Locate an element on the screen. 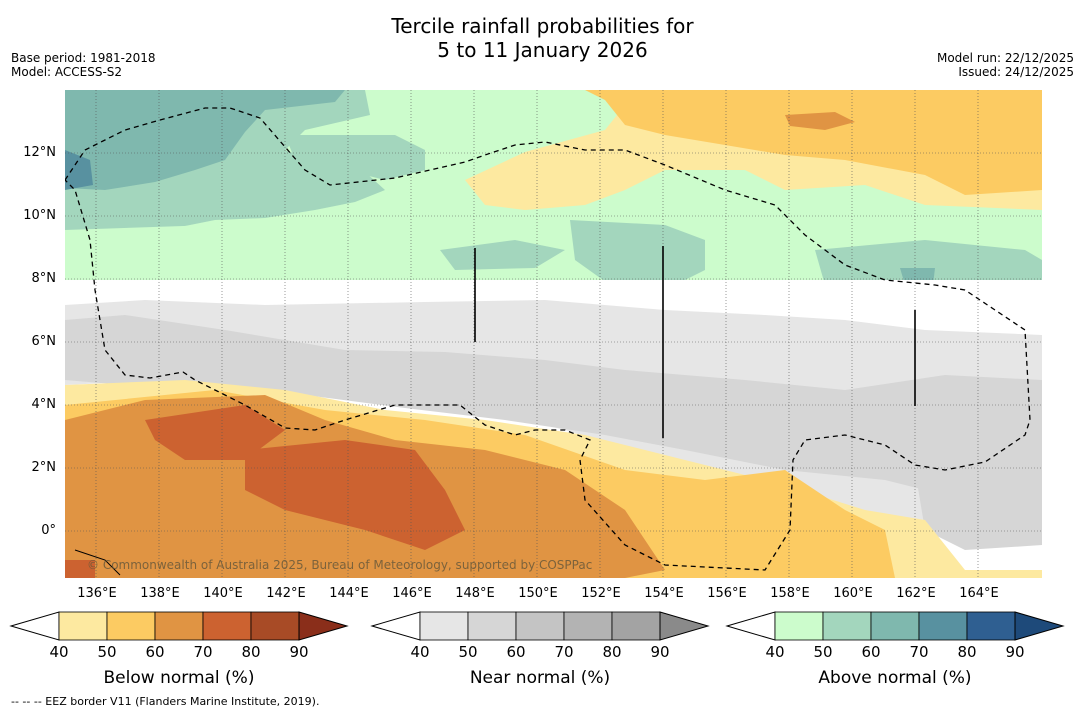  colorbar-above-tick: 70 is located at coordinates (919, 652).